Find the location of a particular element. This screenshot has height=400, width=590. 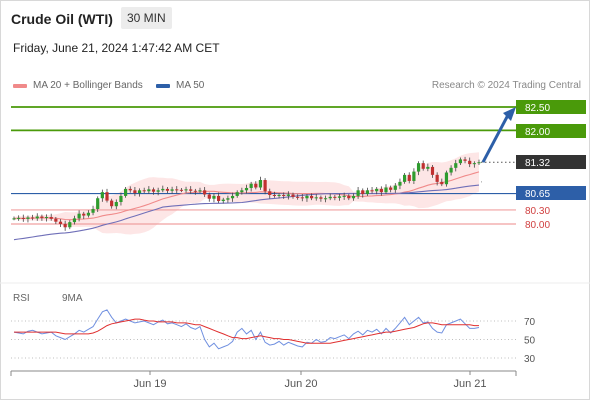

rsi-9ma-line is located at coordinates (246, 331).